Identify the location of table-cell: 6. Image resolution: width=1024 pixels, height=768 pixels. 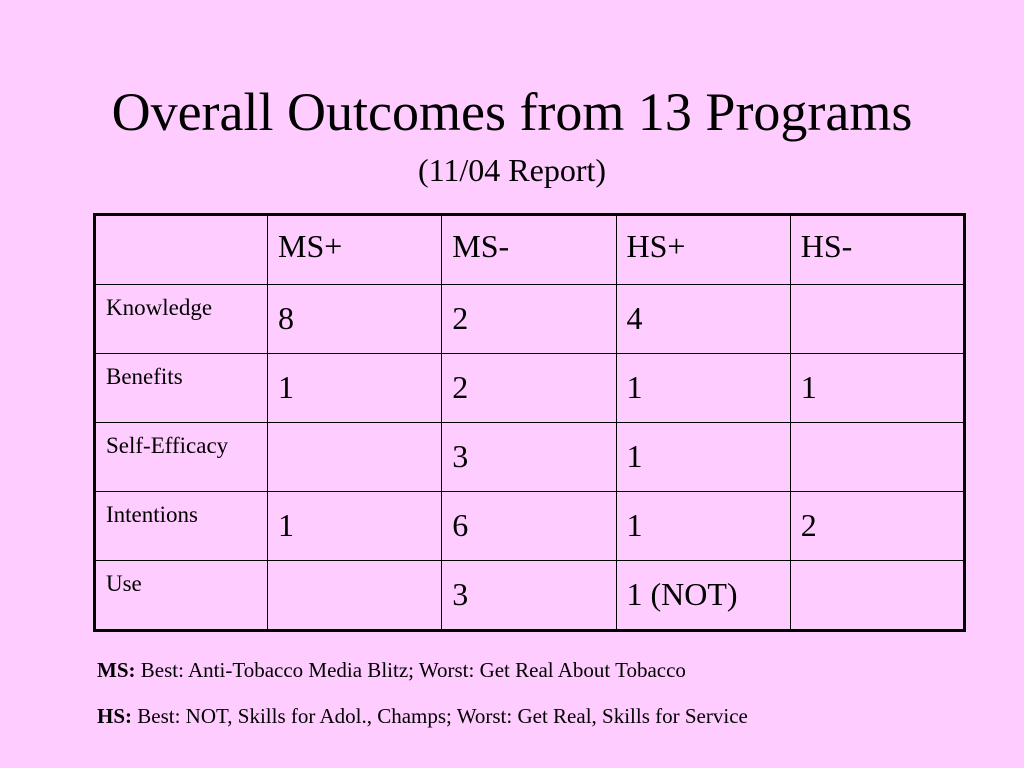
(529, 526).